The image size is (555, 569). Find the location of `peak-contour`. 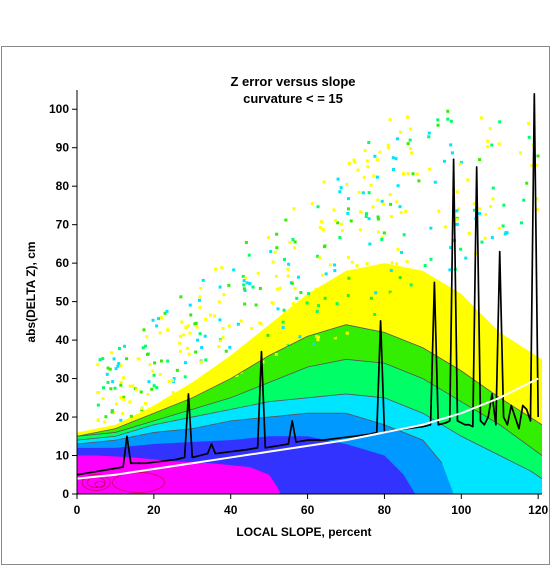

peak-contour is located at coordinates (96, 482).